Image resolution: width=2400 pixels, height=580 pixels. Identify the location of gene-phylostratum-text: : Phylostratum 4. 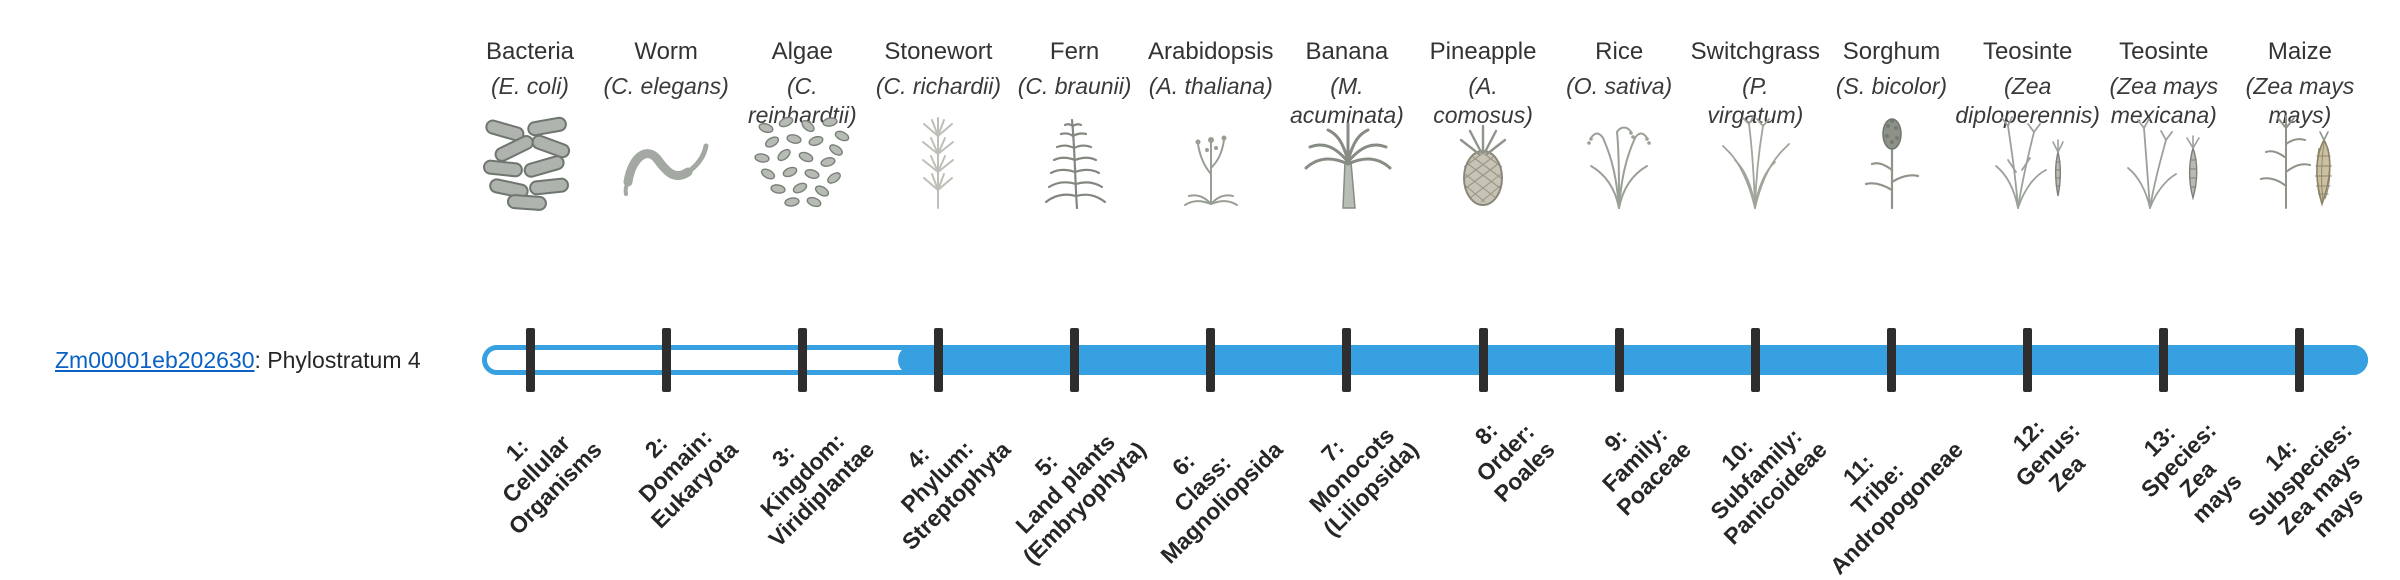
(337, 360).